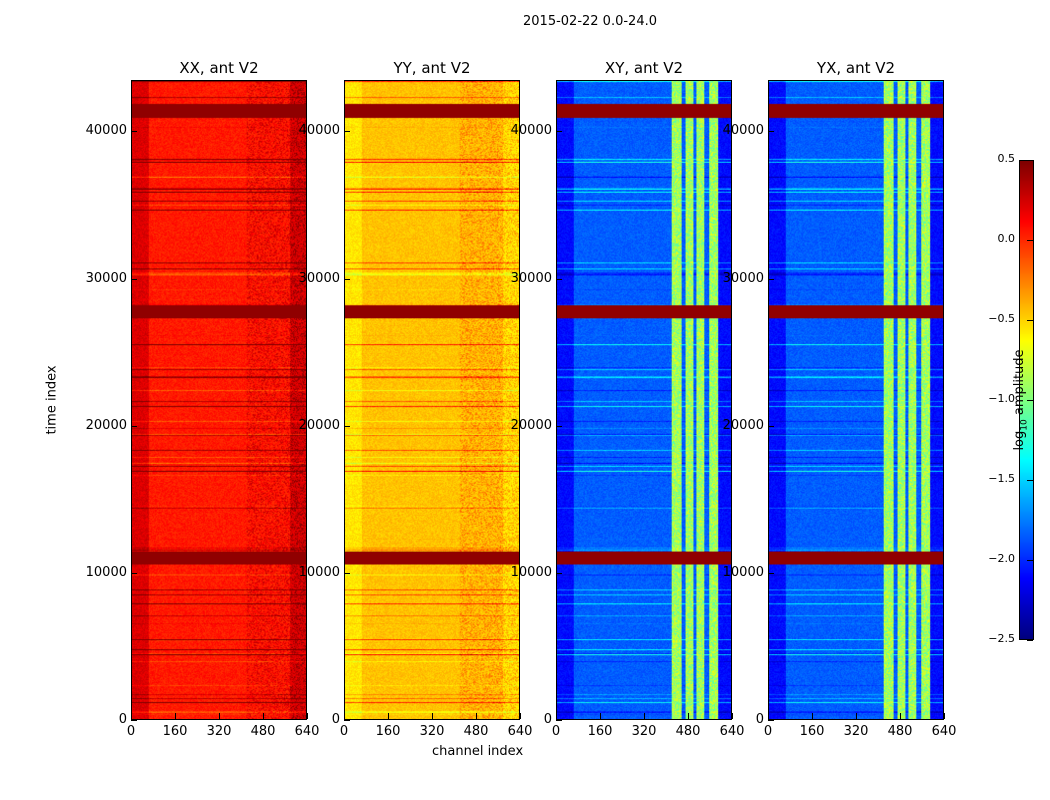 This screenshot has height=800, width=1050. I want to click on colorbar, so click(1026, 400).